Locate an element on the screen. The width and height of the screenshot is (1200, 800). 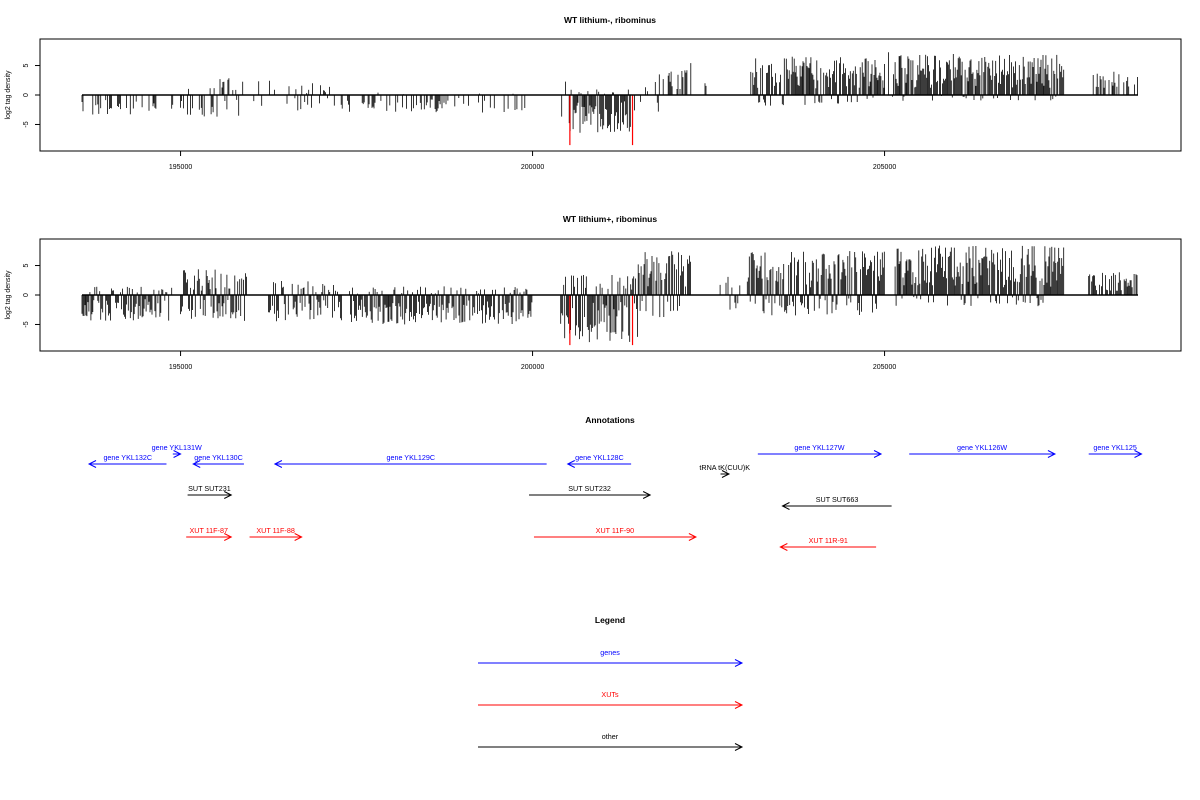
feature-label: gene YKL132C is located at coordinates (127, 457).